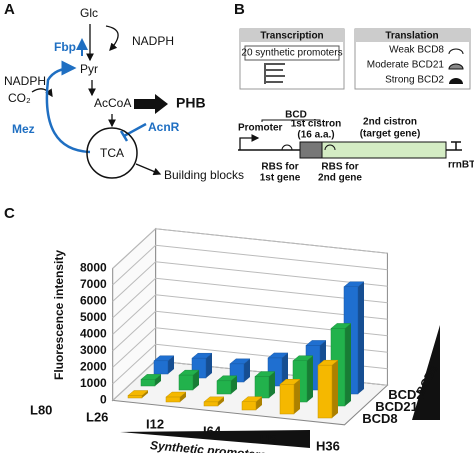 Image resolution: width=474 pixels, height=453 pixels. What do you see at coordinates (103, 400) in the screenshot?
I see `y-tick-label: 0` at bounding box center [103, 400].